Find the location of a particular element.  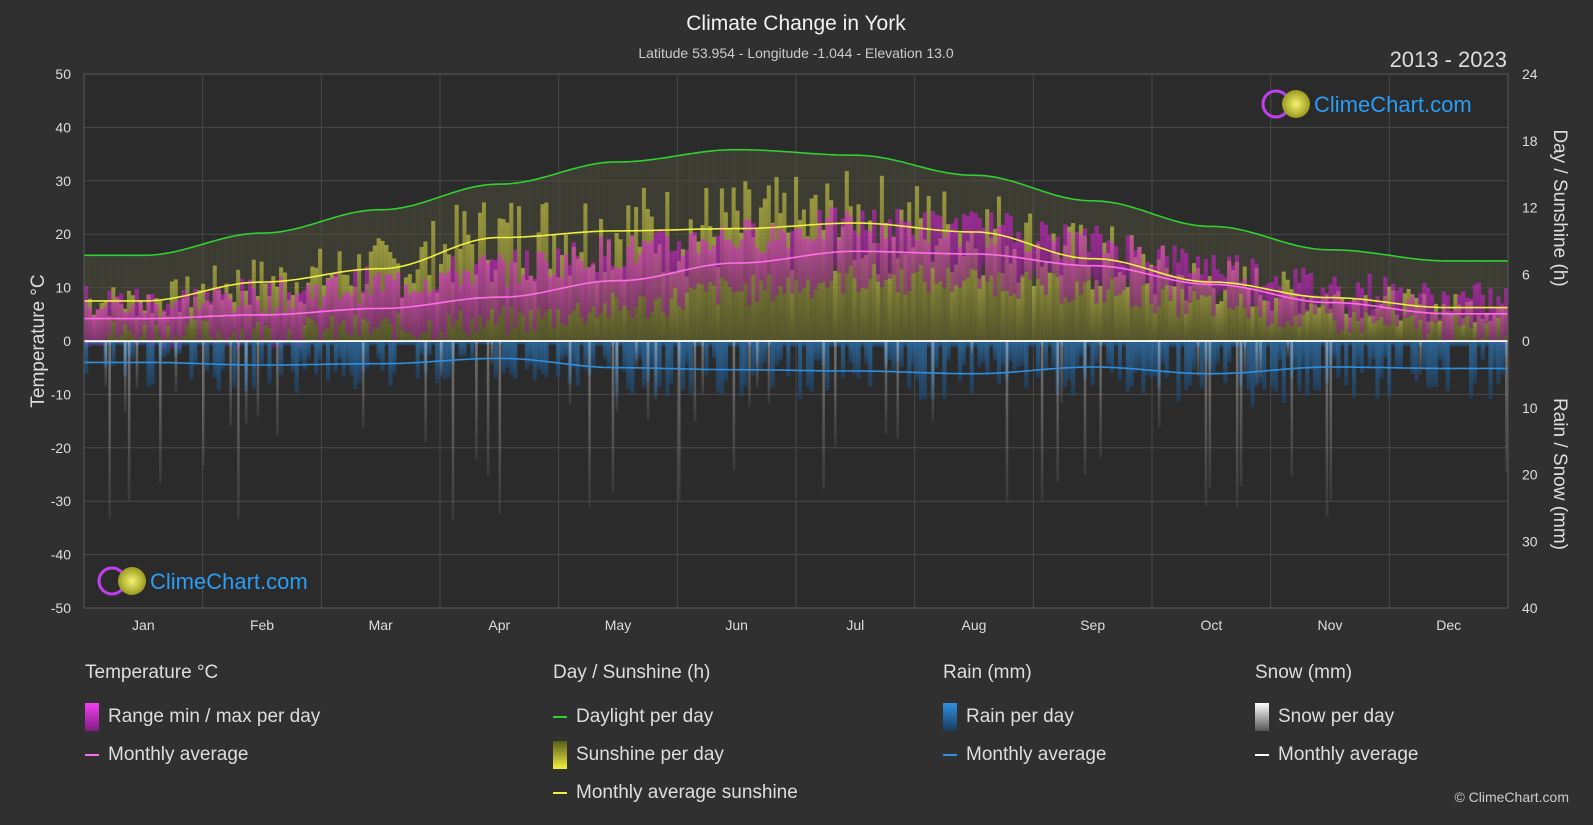

sunshine-avg-line is located at coordinates (796, 265).